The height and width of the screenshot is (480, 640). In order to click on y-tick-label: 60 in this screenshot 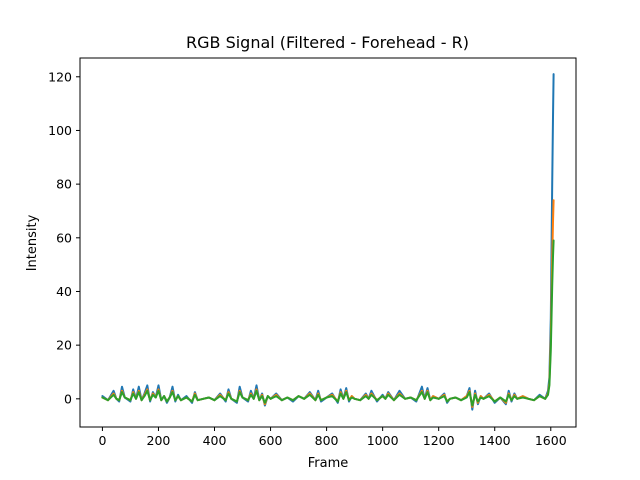, I will do `click(64, 237)`.